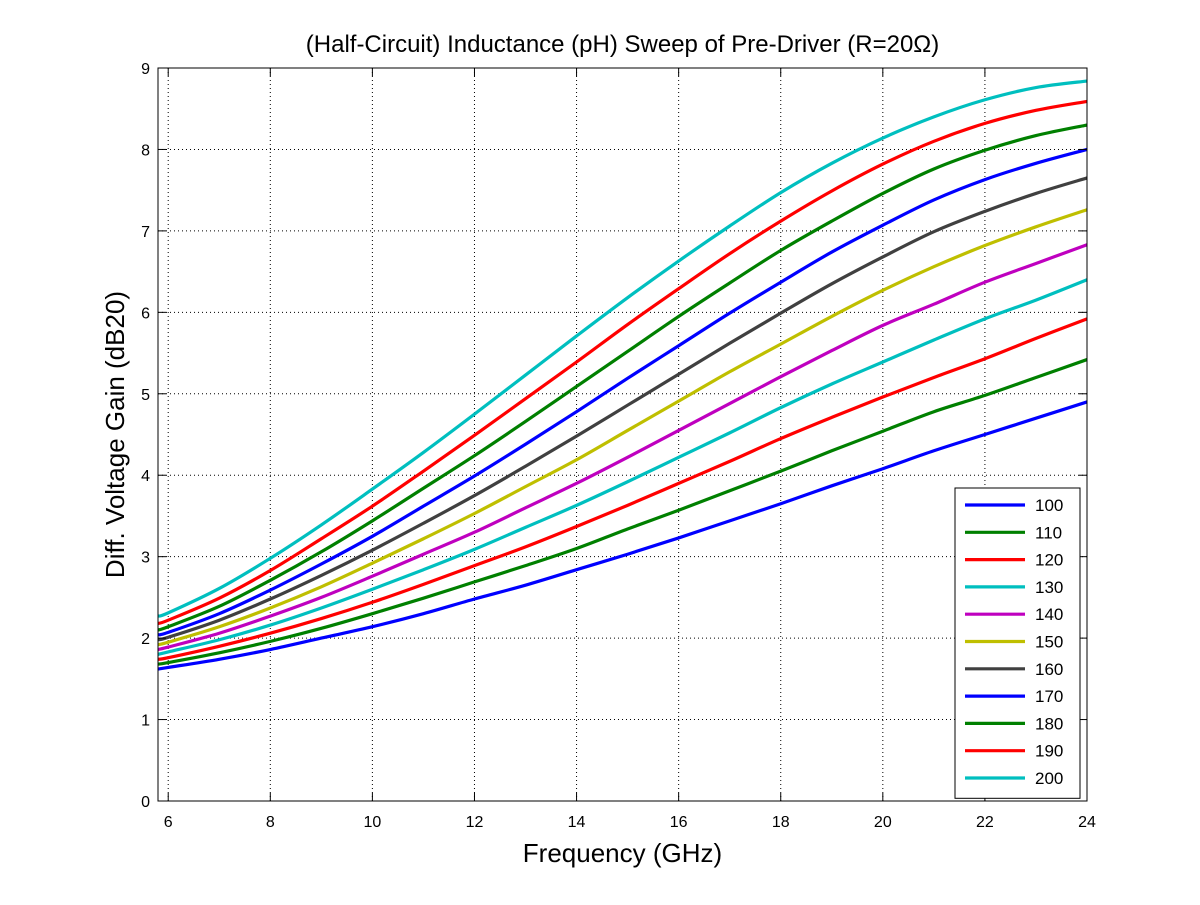 Image resolution: width=1200 pixels, height=905 pixels. Describe the element at coordinates (1049, 751) in the screenshot. I see `legend-label-190: 190` at that location.